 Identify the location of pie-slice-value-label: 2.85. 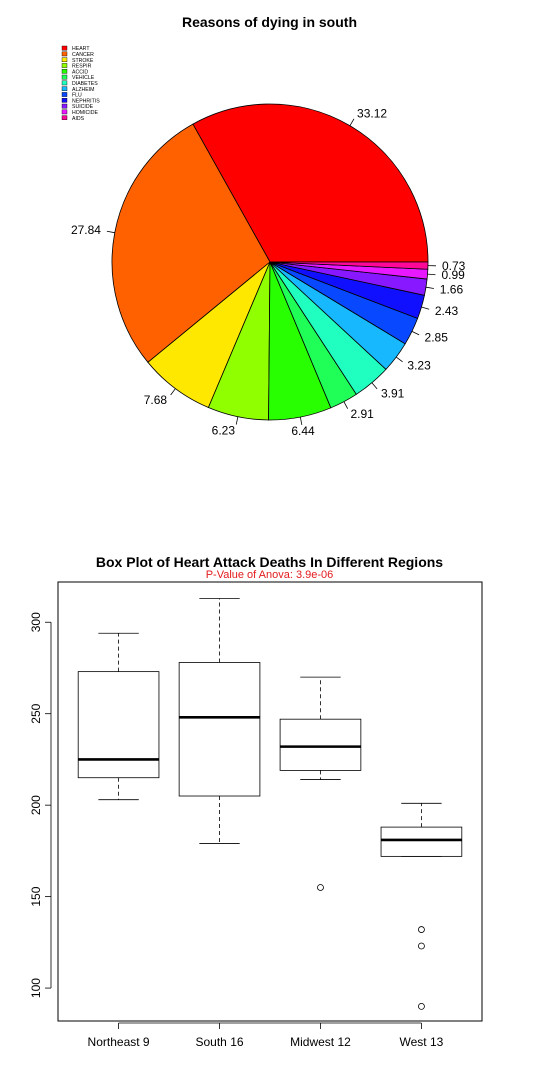
(437, 338).